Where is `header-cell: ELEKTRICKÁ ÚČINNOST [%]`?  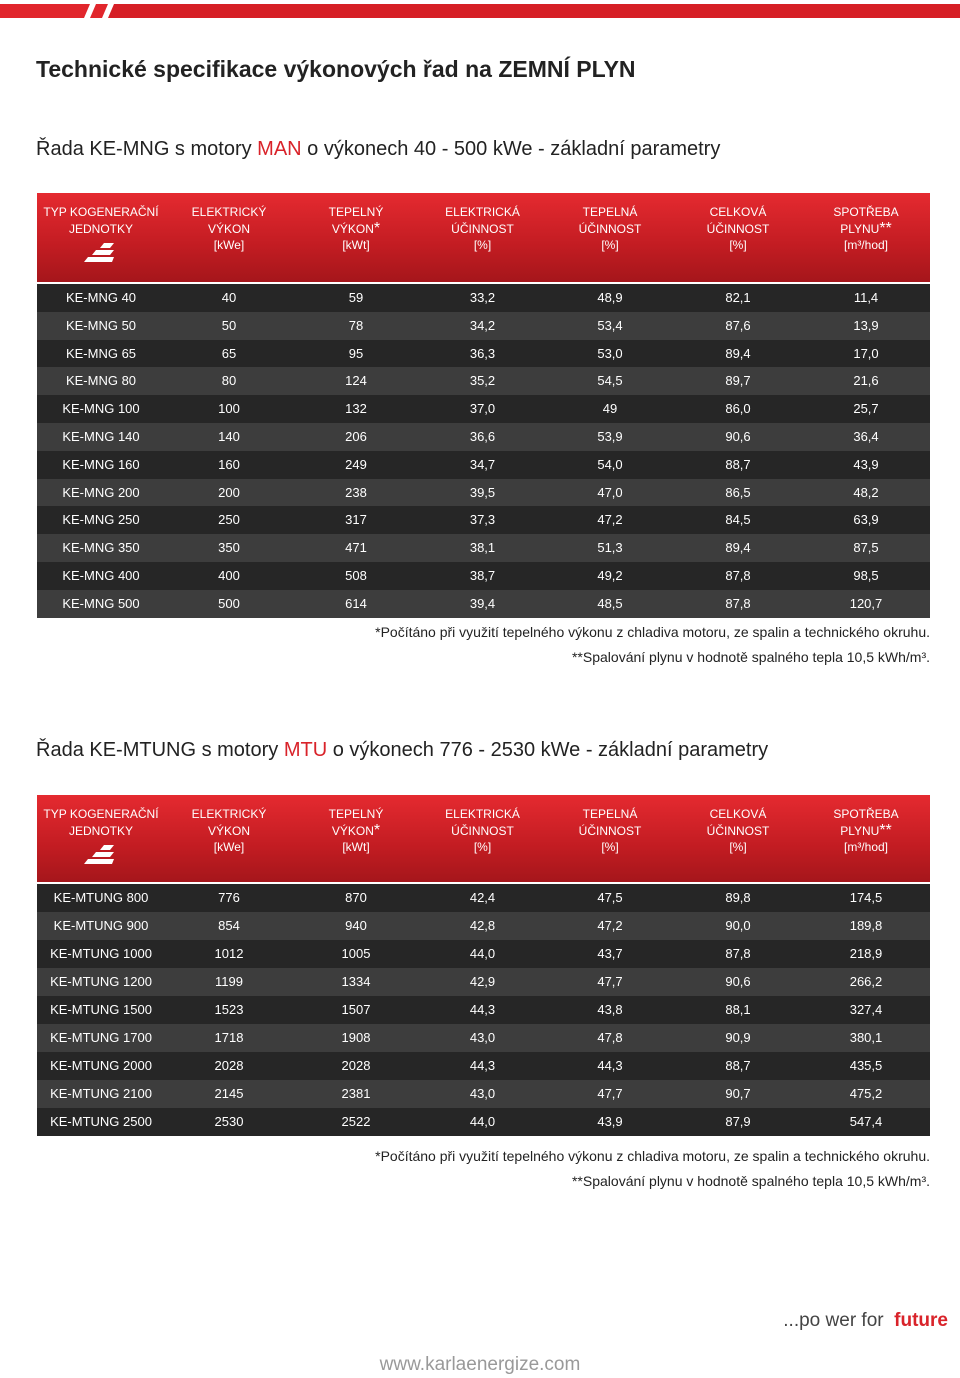
header-cell: ELEKTRICKÁ ÚČINNOST [%] is located at coordinates (482, 229).